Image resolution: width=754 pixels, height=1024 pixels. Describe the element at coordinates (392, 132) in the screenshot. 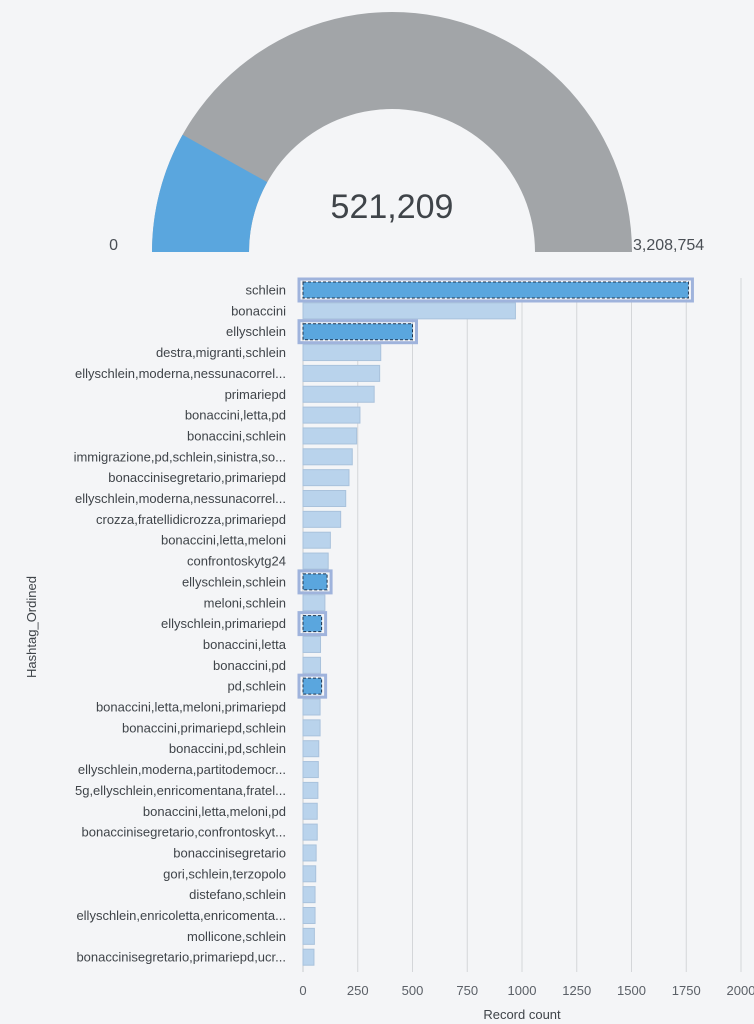

I see `gauge-track` at that location.